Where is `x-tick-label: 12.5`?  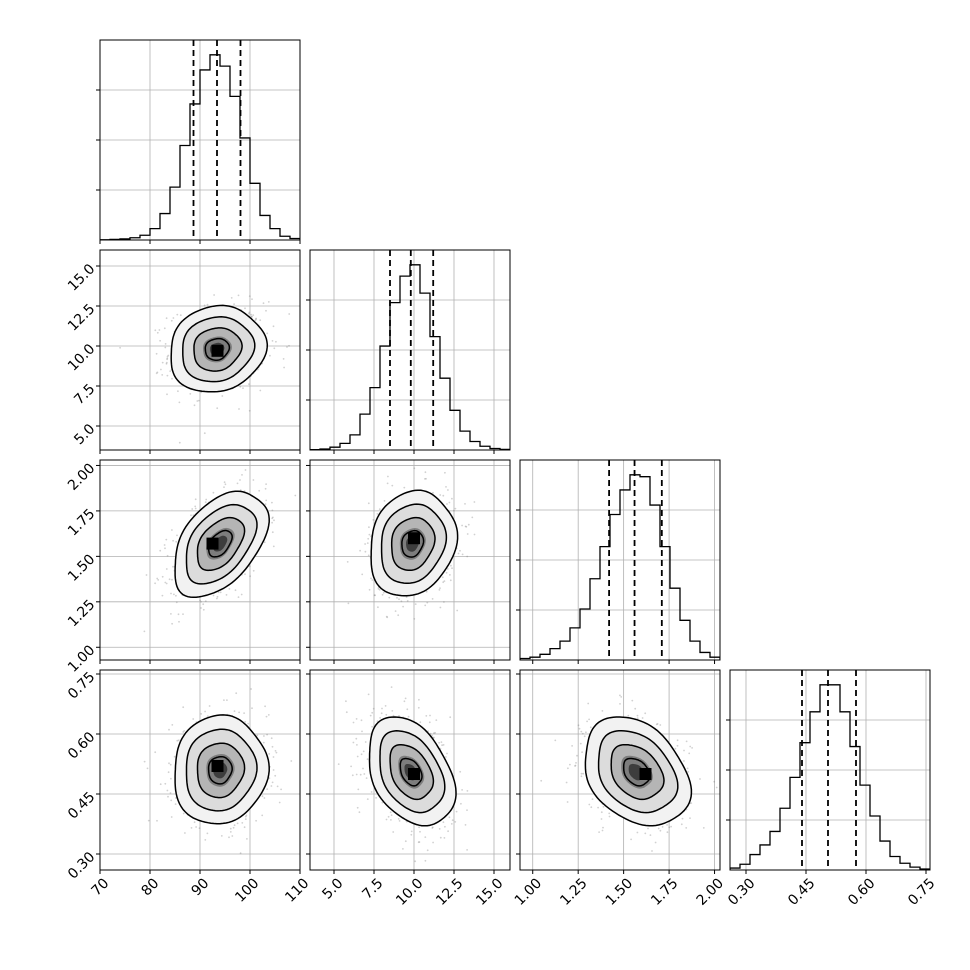 x-tick-label: 12.5 is located at coordinates (449, 891).